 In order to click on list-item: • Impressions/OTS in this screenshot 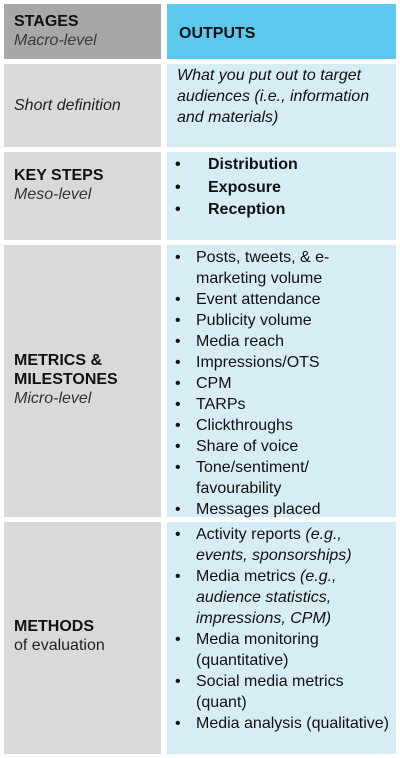, I will do `click(247, 362)`.